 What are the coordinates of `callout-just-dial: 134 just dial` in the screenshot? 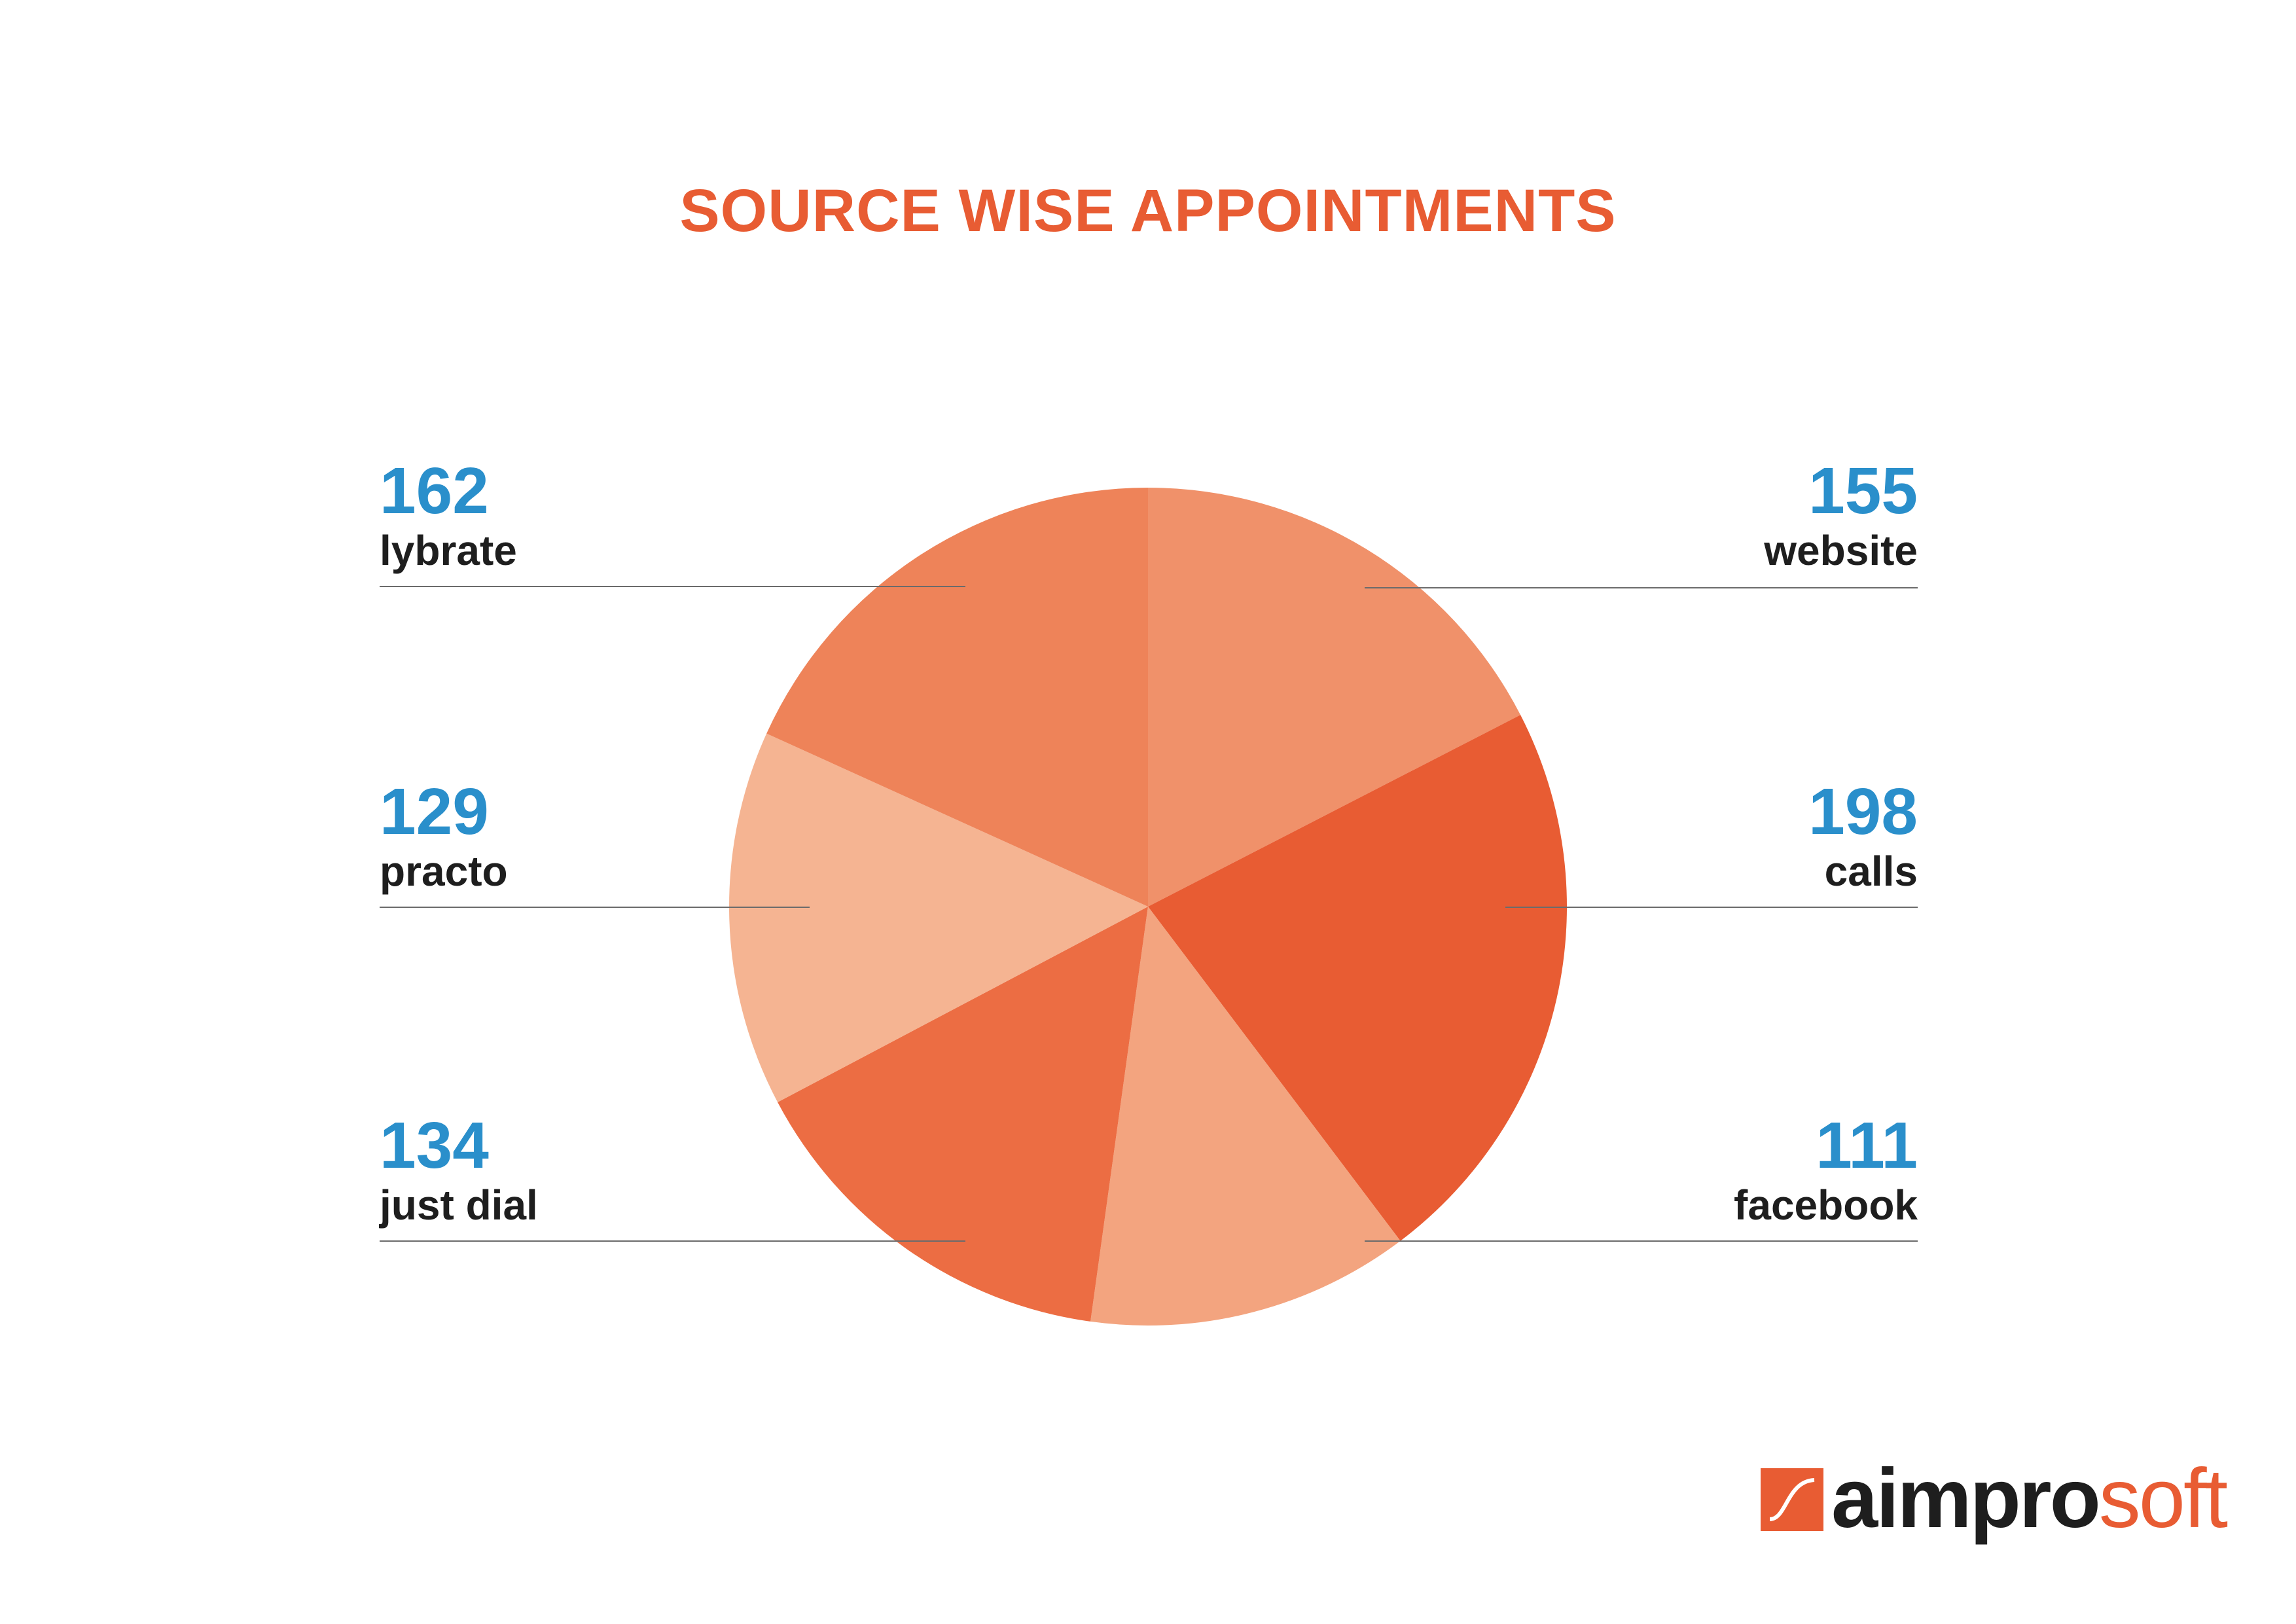 It's located at (517, 1170).